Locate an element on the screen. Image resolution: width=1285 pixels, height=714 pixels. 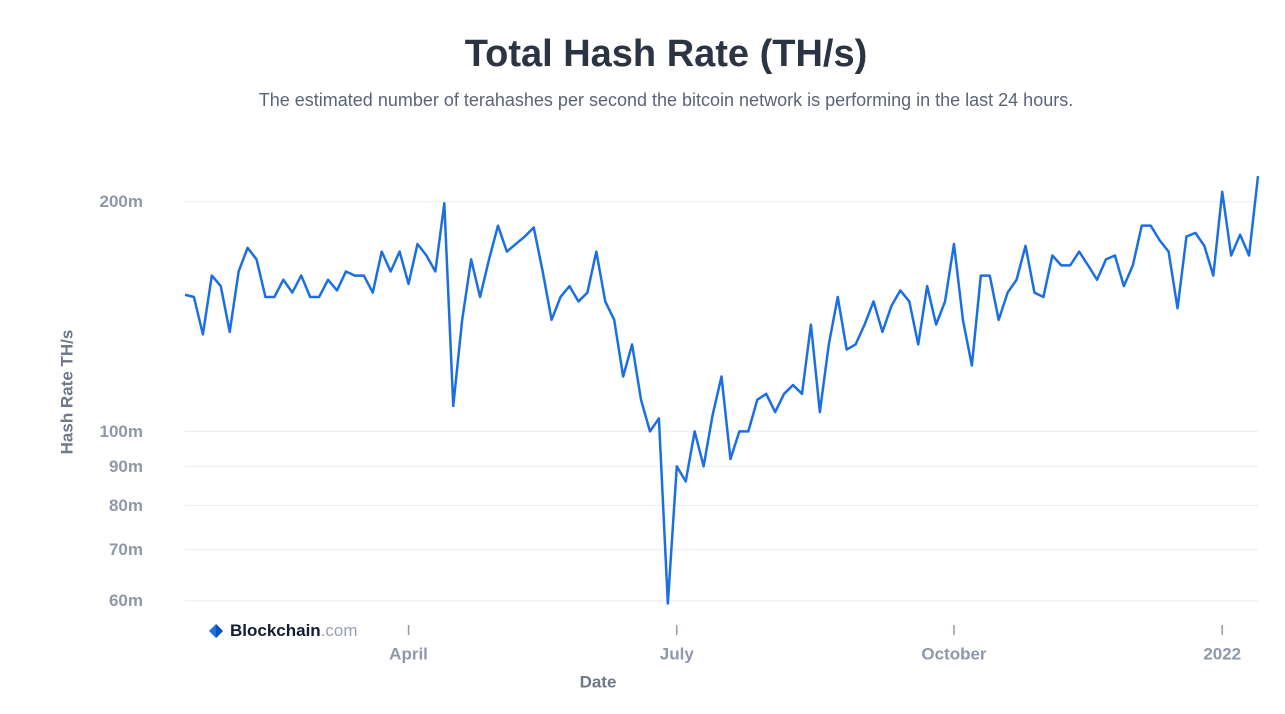
watermark-suffix: .com is located at coordinates (339, 630).